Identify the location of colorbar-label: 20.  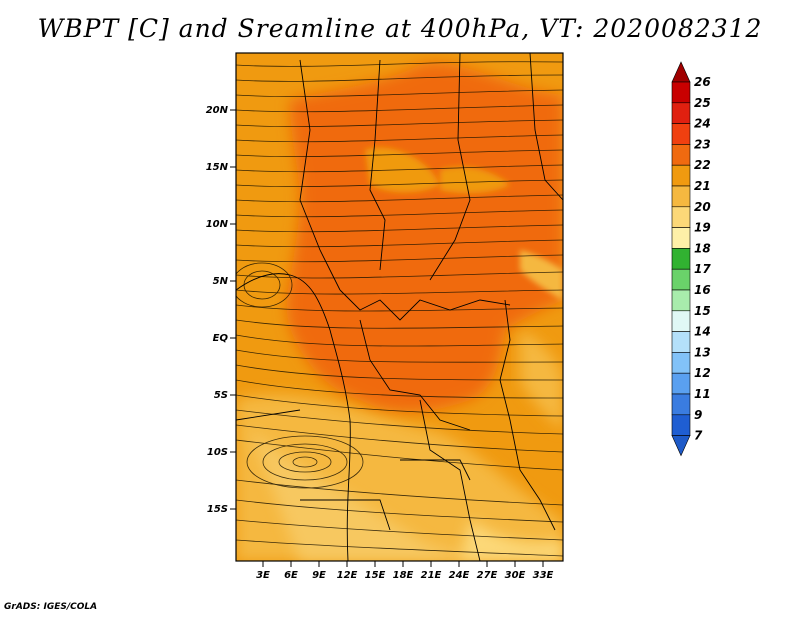
(702, 207).